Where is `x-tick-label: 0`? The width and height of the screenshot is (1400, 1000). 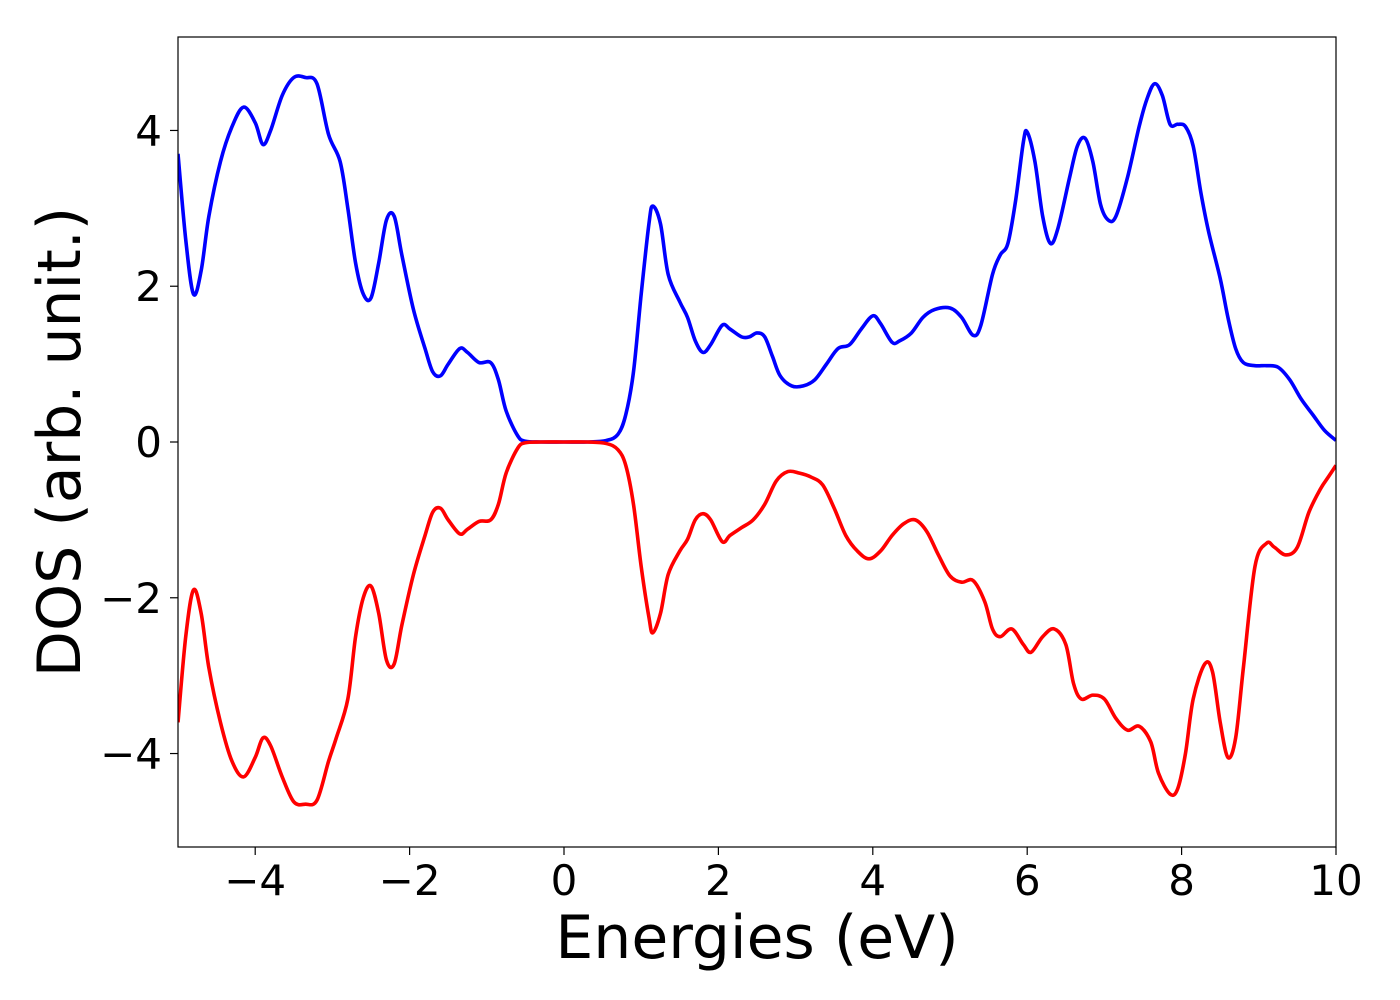
x-tick-label: 0 is located at coordinates (564, 880).